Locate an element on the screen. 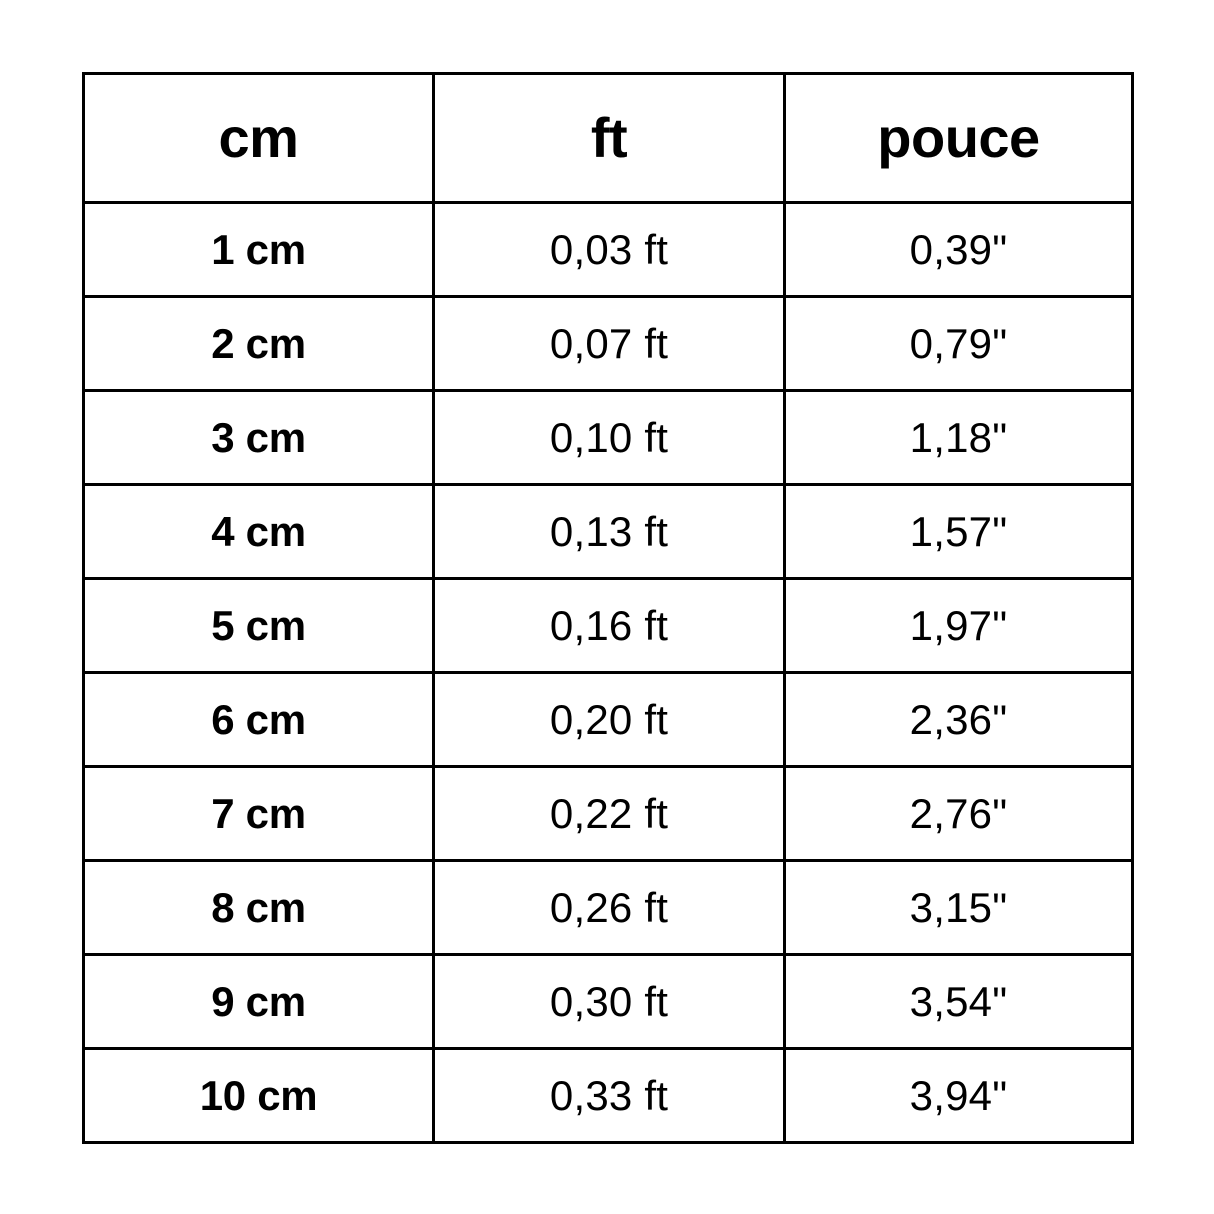  cell-pouce-value: 2,76" is located at coordinates (958, 813).